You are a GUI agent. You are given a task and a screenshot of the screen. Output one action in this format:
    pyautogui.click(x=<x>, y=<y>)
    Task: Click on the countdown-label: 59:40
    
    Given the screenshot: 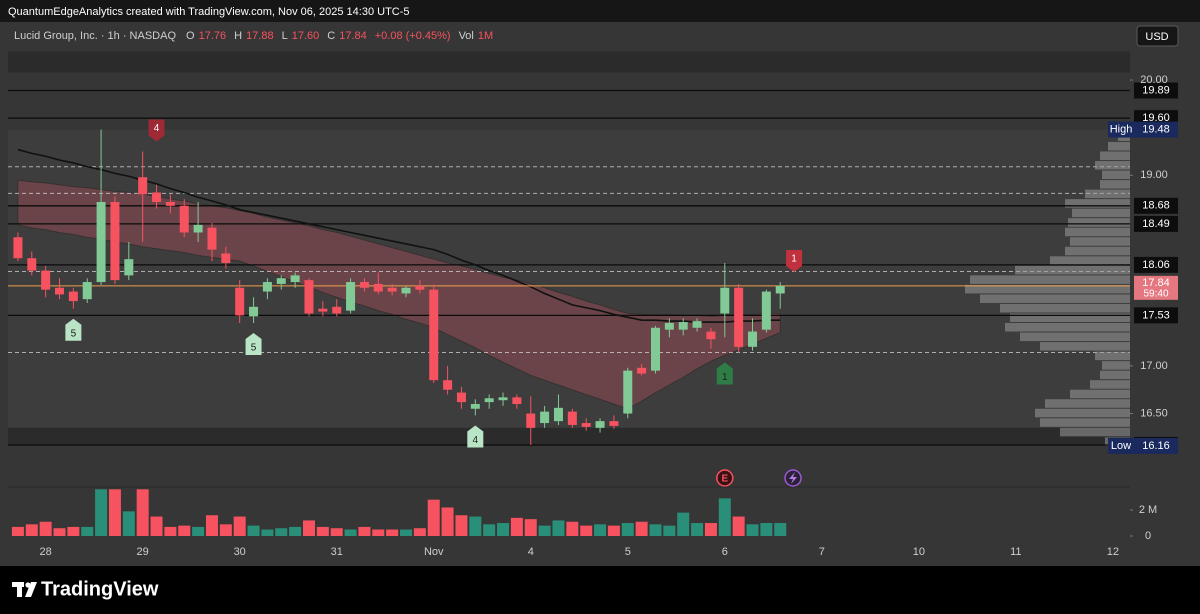 What is the action you would take?
    pyautogui.click(x=1155, y=293)
    